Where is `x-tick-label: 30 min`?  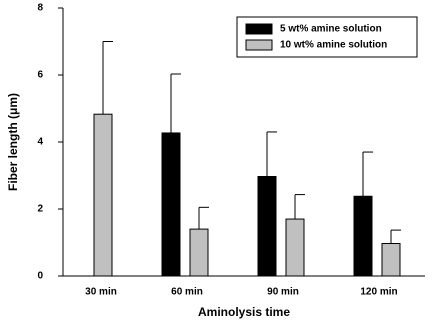
x-tick-label: 30 min is located at coordinates (101, 292).